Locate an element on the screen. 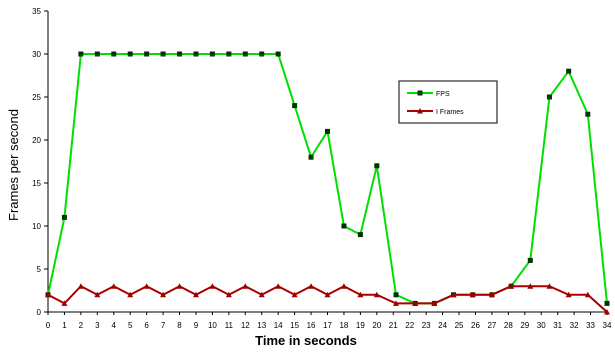 This screenshot has height=352, width=615. x-tick-label: 13 is located at coordinates (261, 325).